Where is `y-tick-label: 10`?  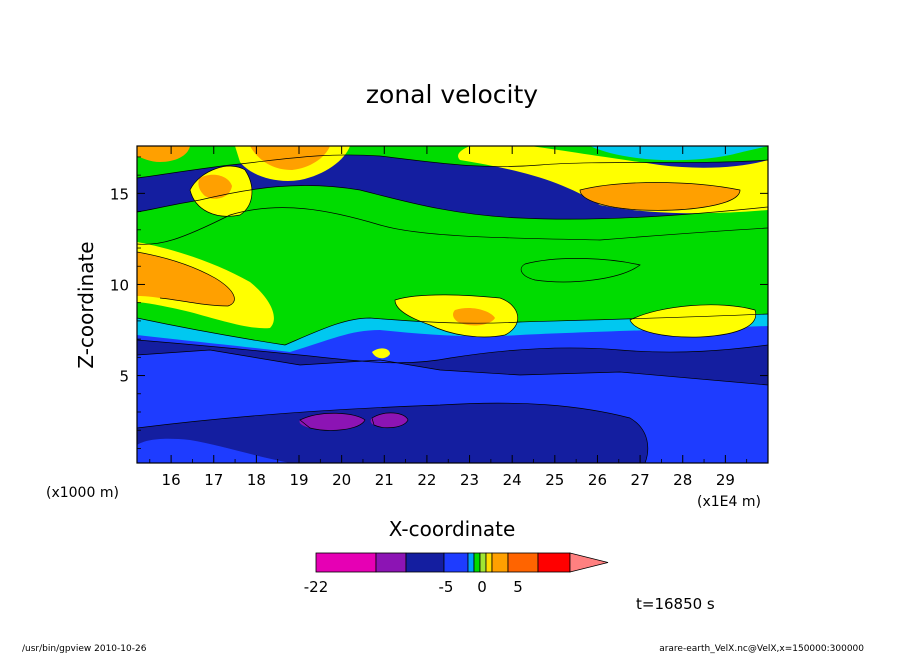
y-tick-label: 10 is located at coordinates (119, 285).